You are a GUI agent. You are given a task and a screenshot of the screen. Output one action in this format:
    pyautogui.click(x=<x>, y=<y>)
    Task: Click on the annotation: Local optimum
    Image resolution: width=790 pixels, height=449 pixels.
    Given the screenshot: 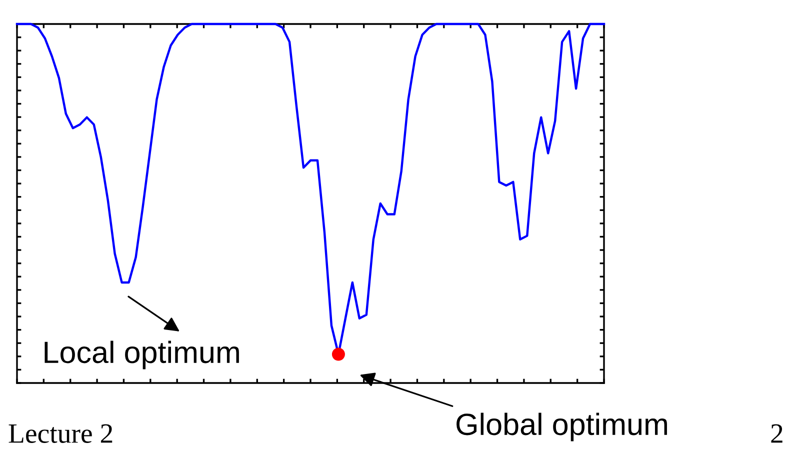 What is the action you would take?
    pyautogui.click(x=141, y=355)
    